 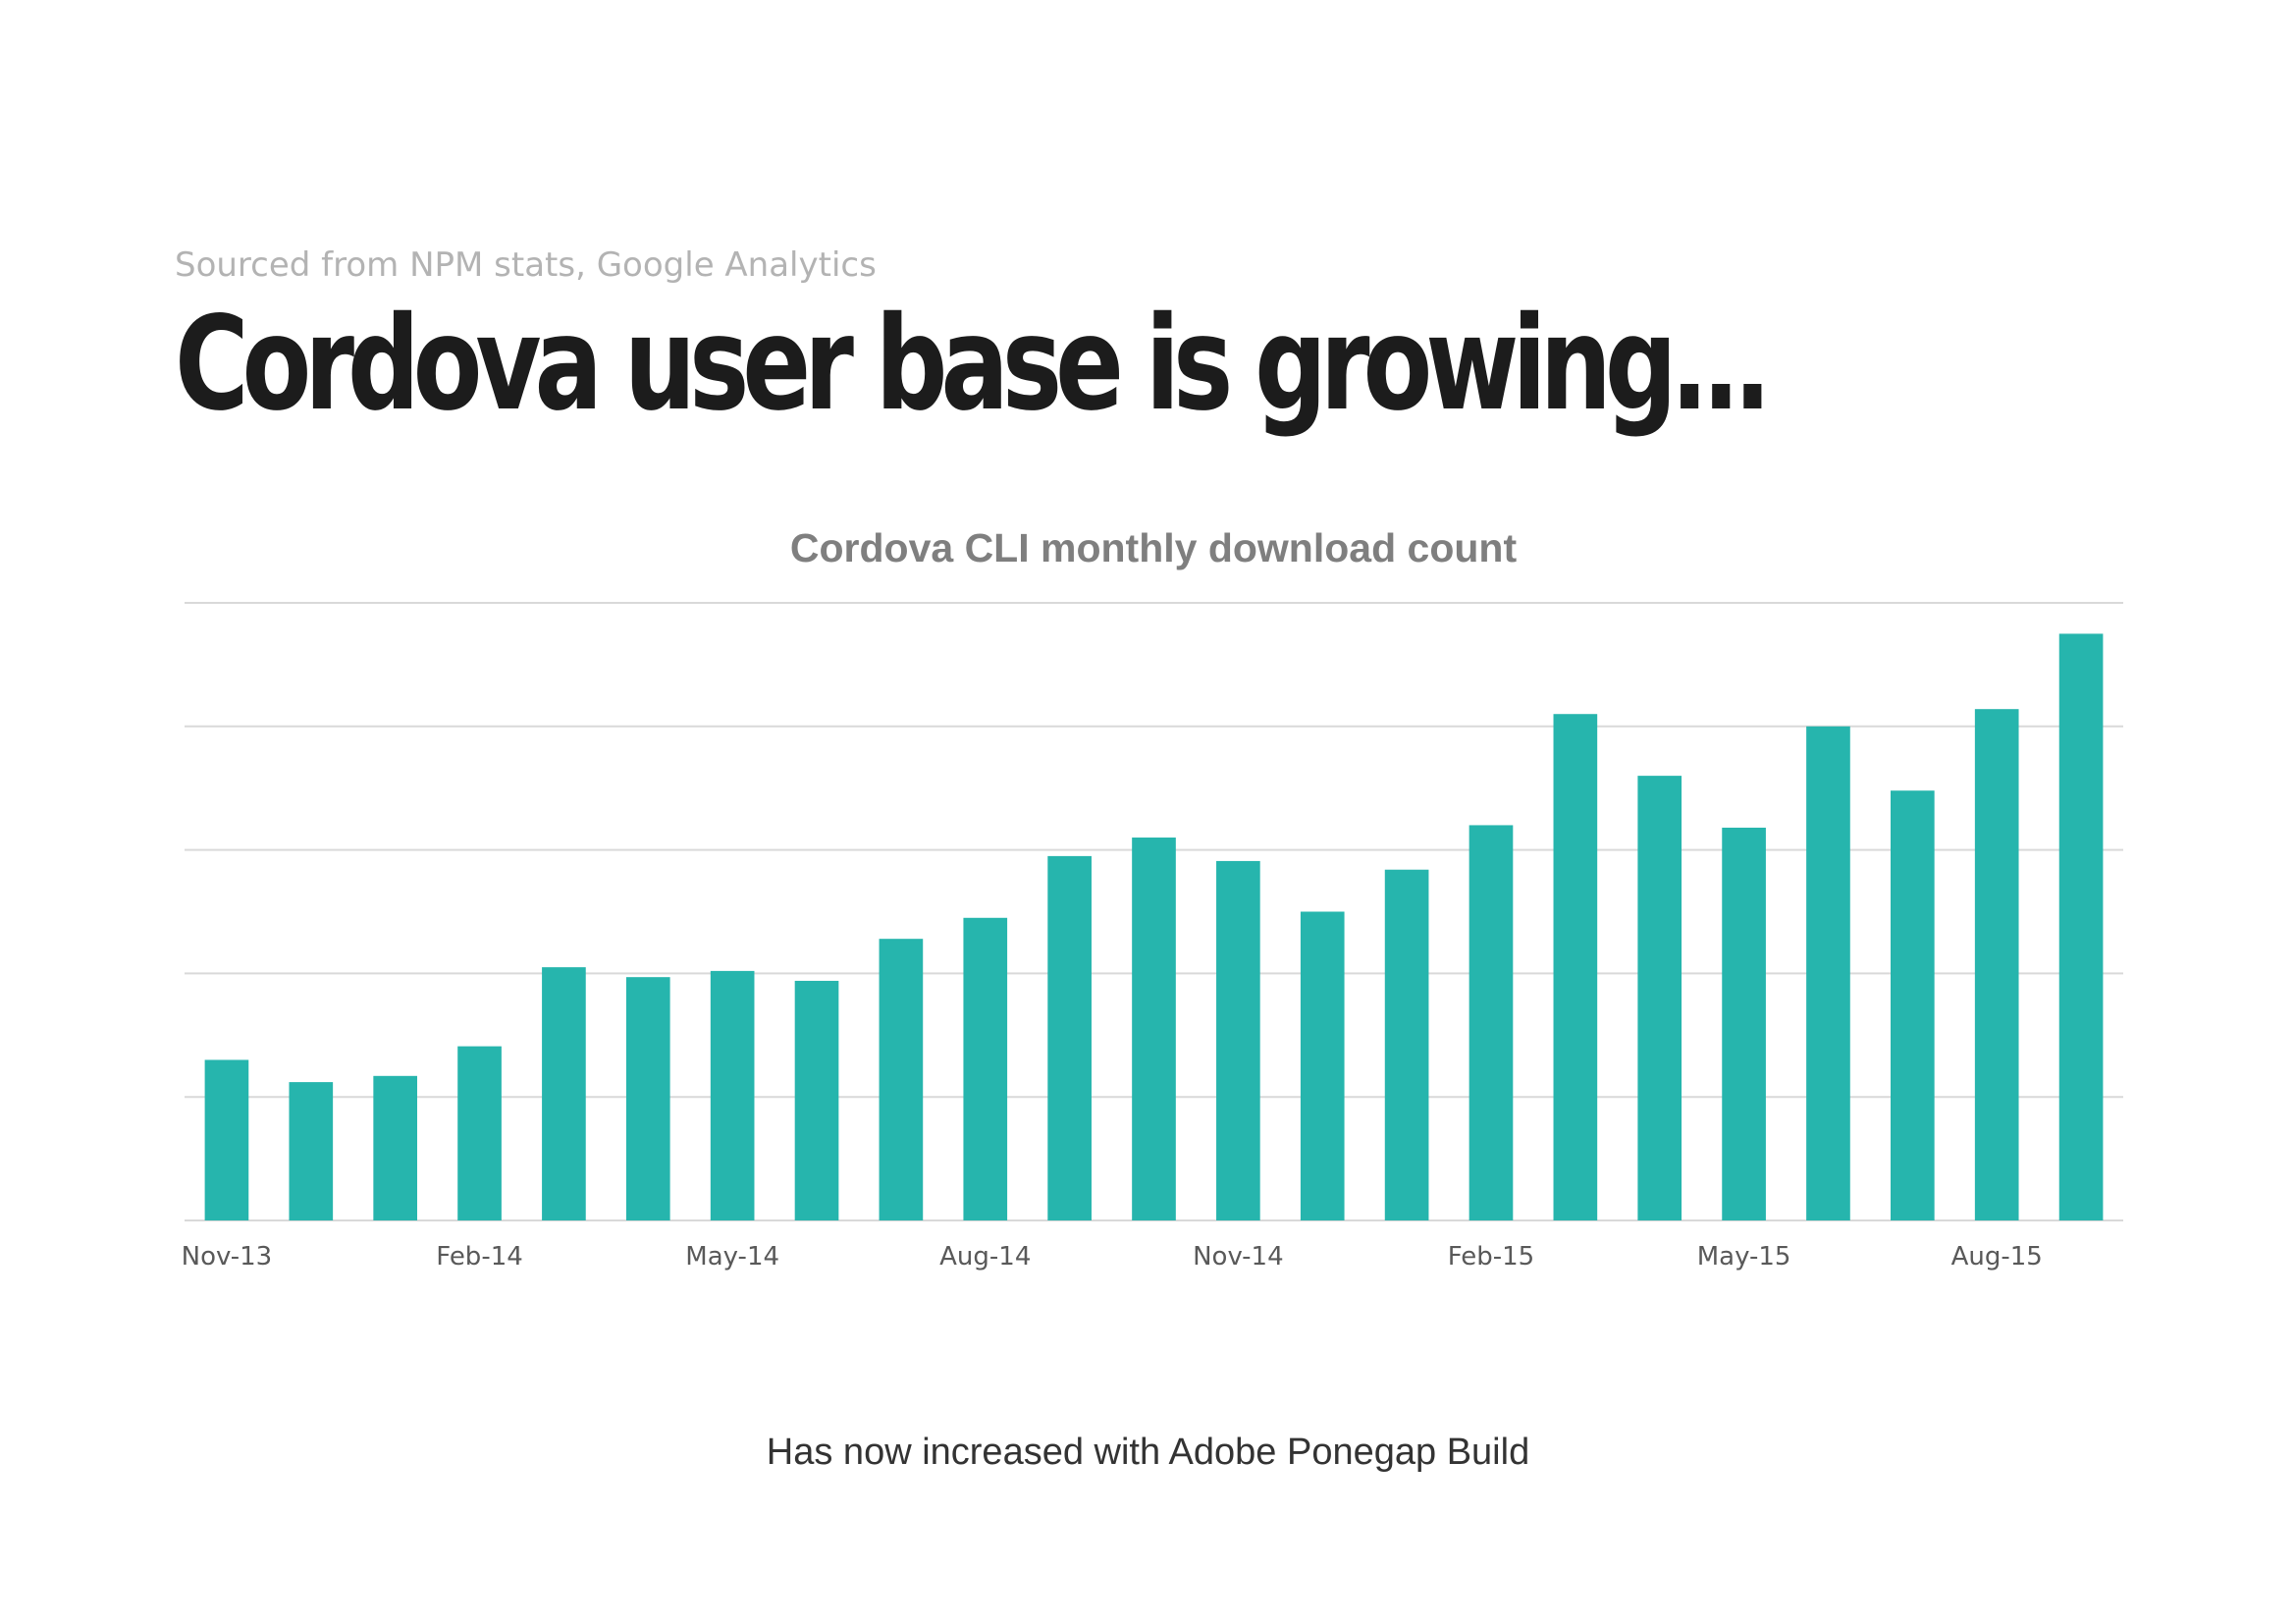 I want to click on x-tick-label: Nov-13, so click(x=227, y=1257).